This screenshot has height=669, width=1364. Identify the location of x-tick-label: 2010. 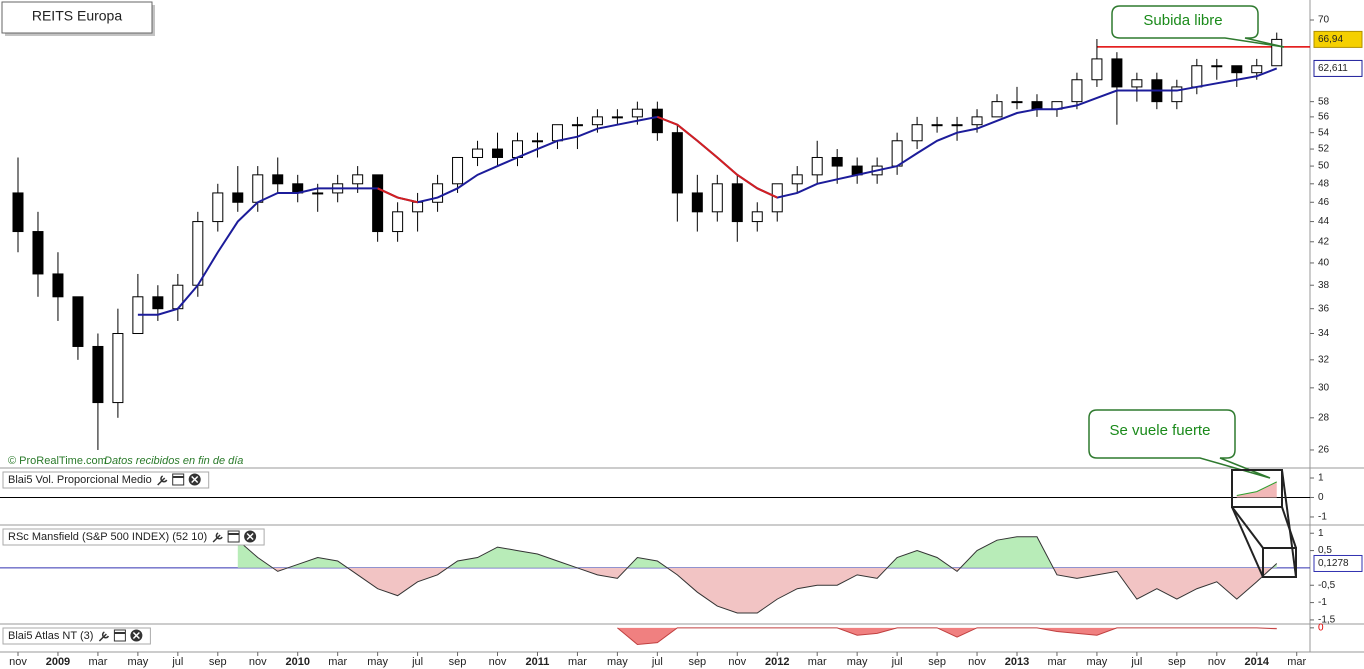
(297, 662).